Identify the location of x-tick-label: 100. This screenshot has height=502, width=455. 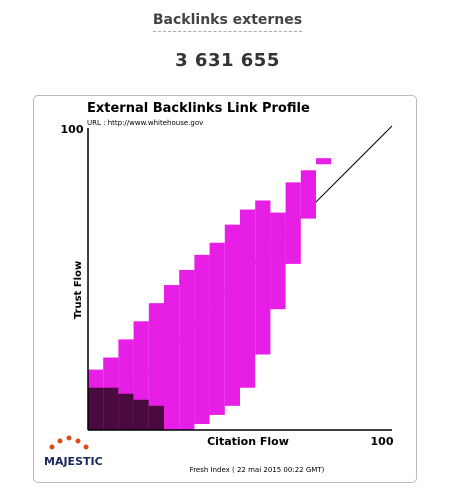
(382, 441).